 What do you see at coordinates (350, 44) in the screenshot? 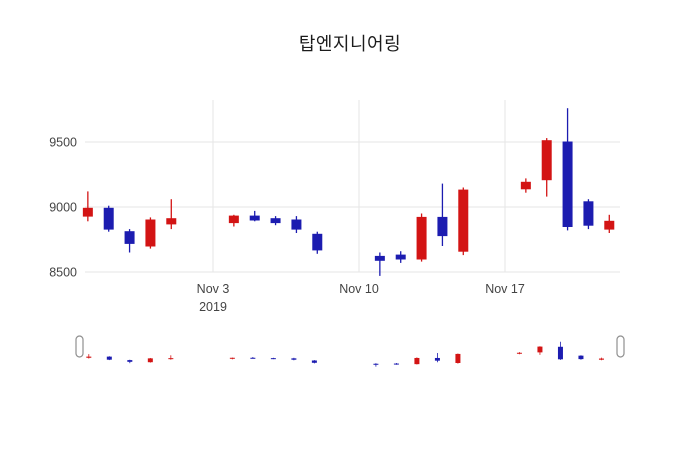
I see `chart-title: 탑엔지니어링` at bounding box center [350, 44].